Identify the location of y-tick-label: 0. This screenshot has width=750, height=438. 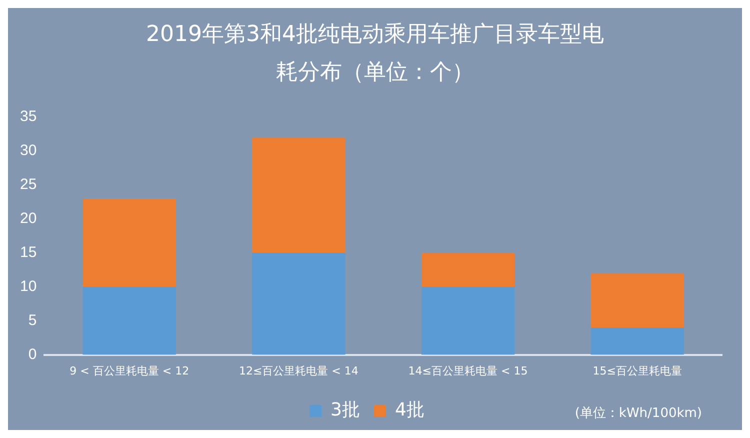
(32, 354).